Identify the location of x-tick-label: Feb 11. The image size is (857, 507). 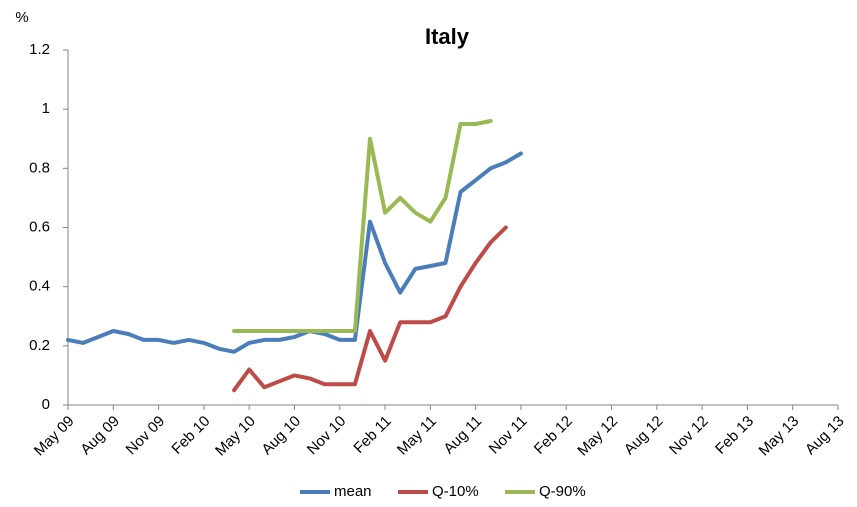
(372, 435).